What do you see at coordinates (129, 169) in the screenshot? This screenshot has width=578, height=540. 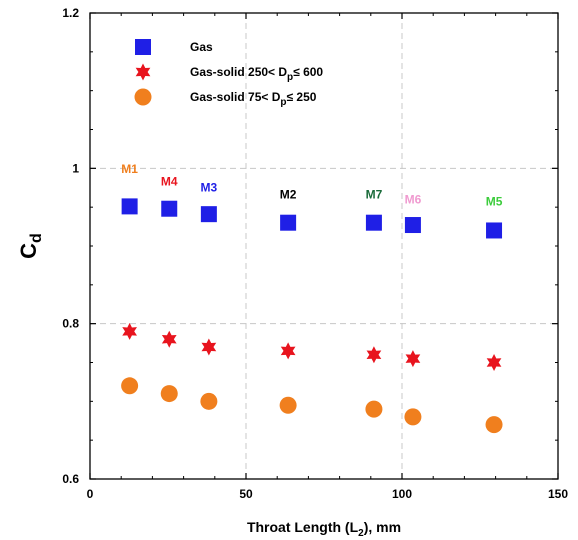 I see `annotation-label: M1` at bounding box center [129, 169].